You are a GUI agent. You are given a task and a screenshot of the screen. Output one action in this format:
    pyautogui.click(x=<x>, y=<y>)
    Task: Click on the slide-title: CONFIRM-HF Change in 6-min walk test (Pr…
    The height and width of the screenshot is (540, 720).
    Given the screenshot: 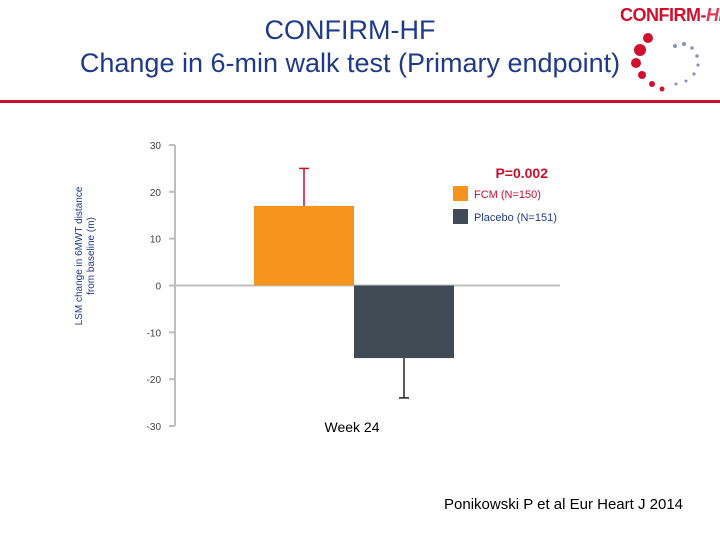 What is the action you would take?
    pyautogui.click(x=350, y=47)
    